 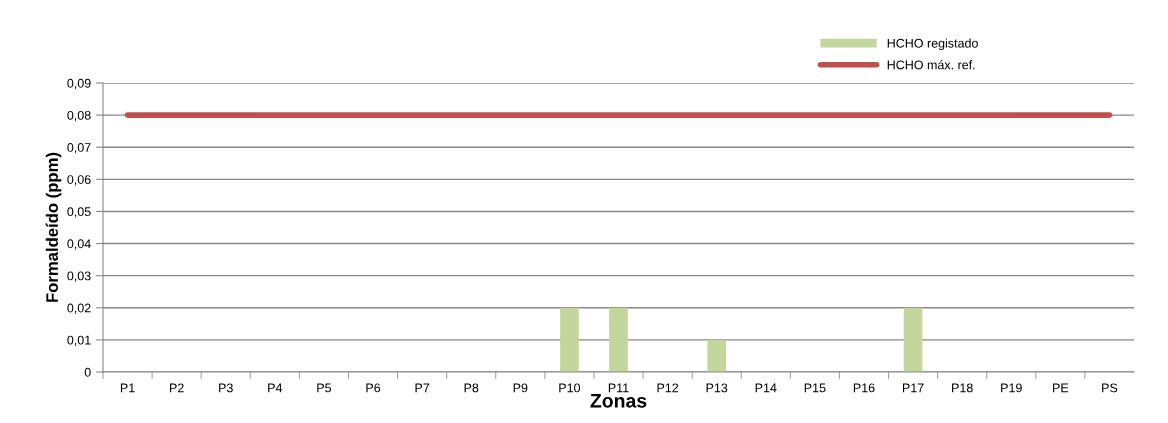 I want to click on x-tick-label: P5, so click(x=324, y=388).